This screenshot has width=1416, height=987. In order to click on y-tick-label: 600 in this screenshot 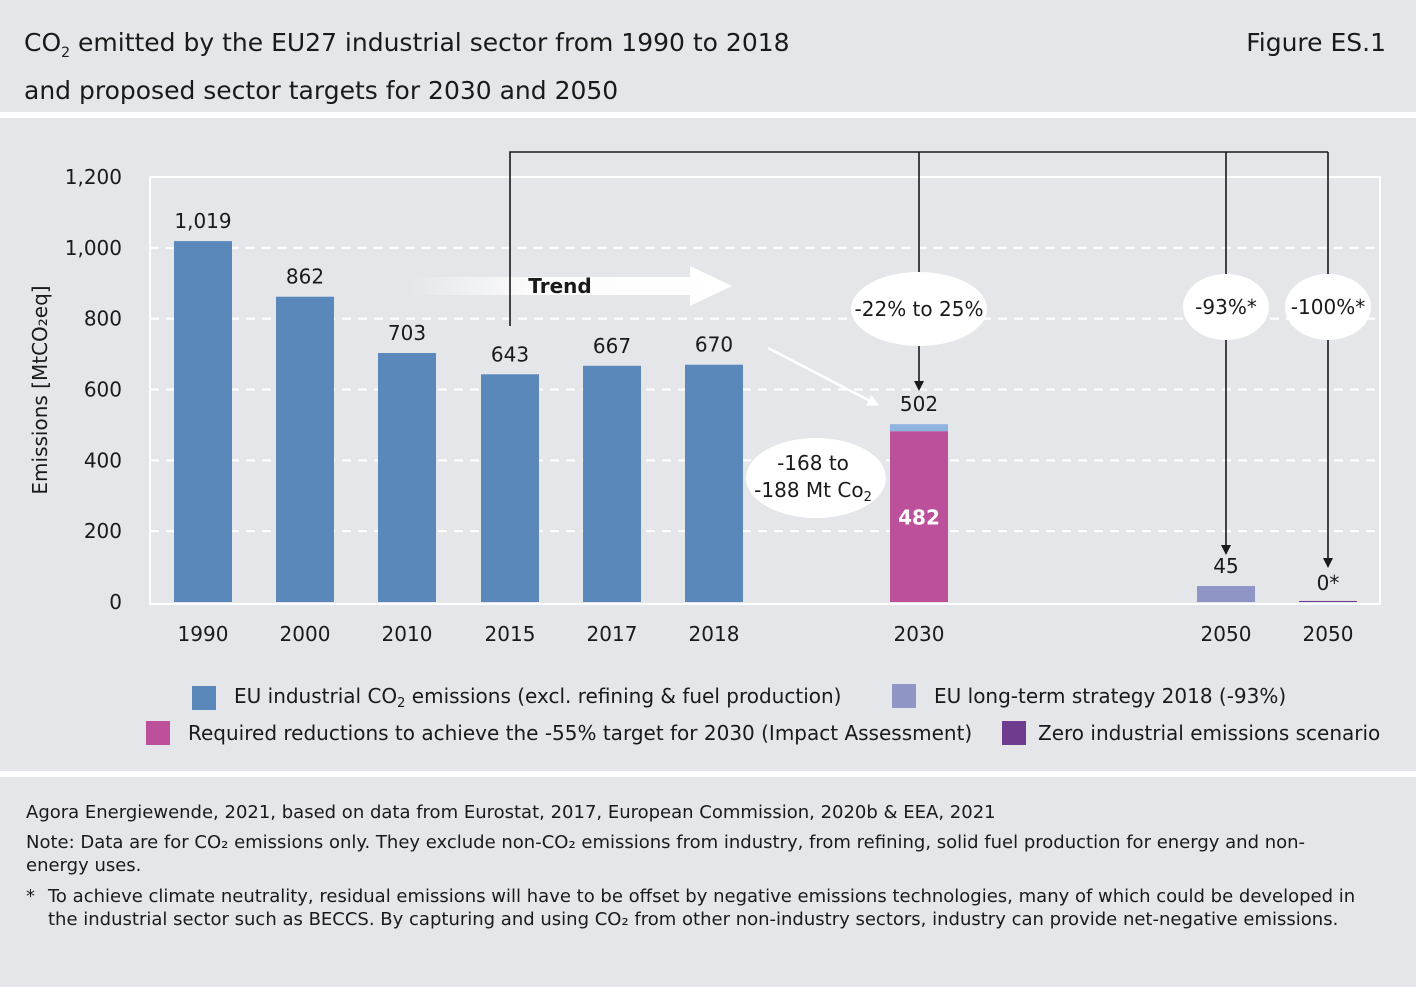, I will do `click(103, 390)`.